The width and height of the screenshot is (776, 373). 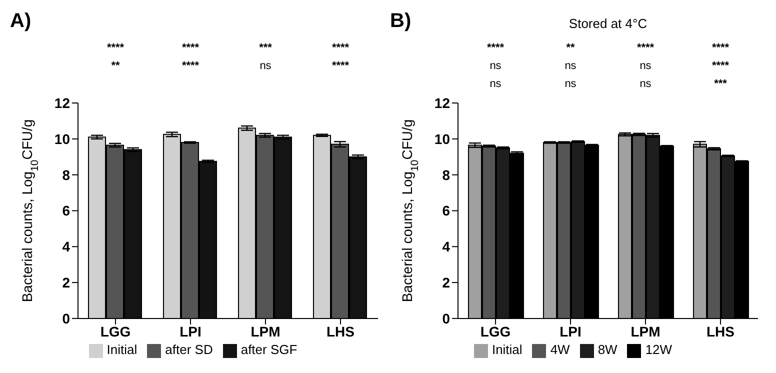 I want to click on chart-title: B), so click(x=401, y=21).